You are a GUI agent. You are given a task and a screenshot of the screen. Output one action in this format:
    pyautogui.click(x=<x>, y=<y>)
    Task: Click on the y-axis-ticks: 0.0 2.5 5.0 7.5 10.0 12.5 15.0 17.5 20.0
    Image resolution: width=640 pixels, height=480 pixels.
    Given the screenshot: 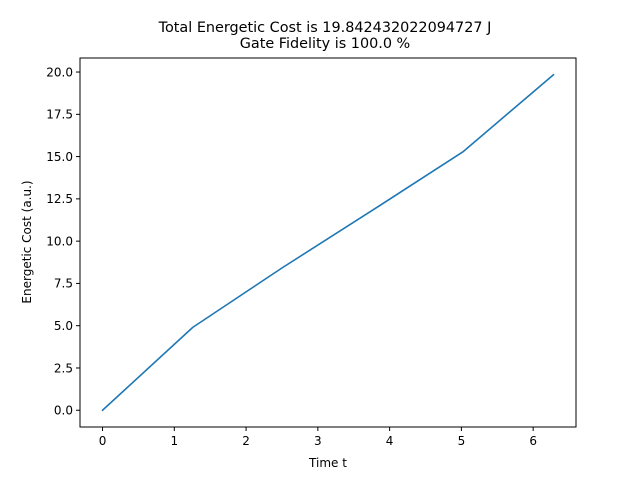 What is the action you would take?
    pyautogui.click(x=63, y=241)
    